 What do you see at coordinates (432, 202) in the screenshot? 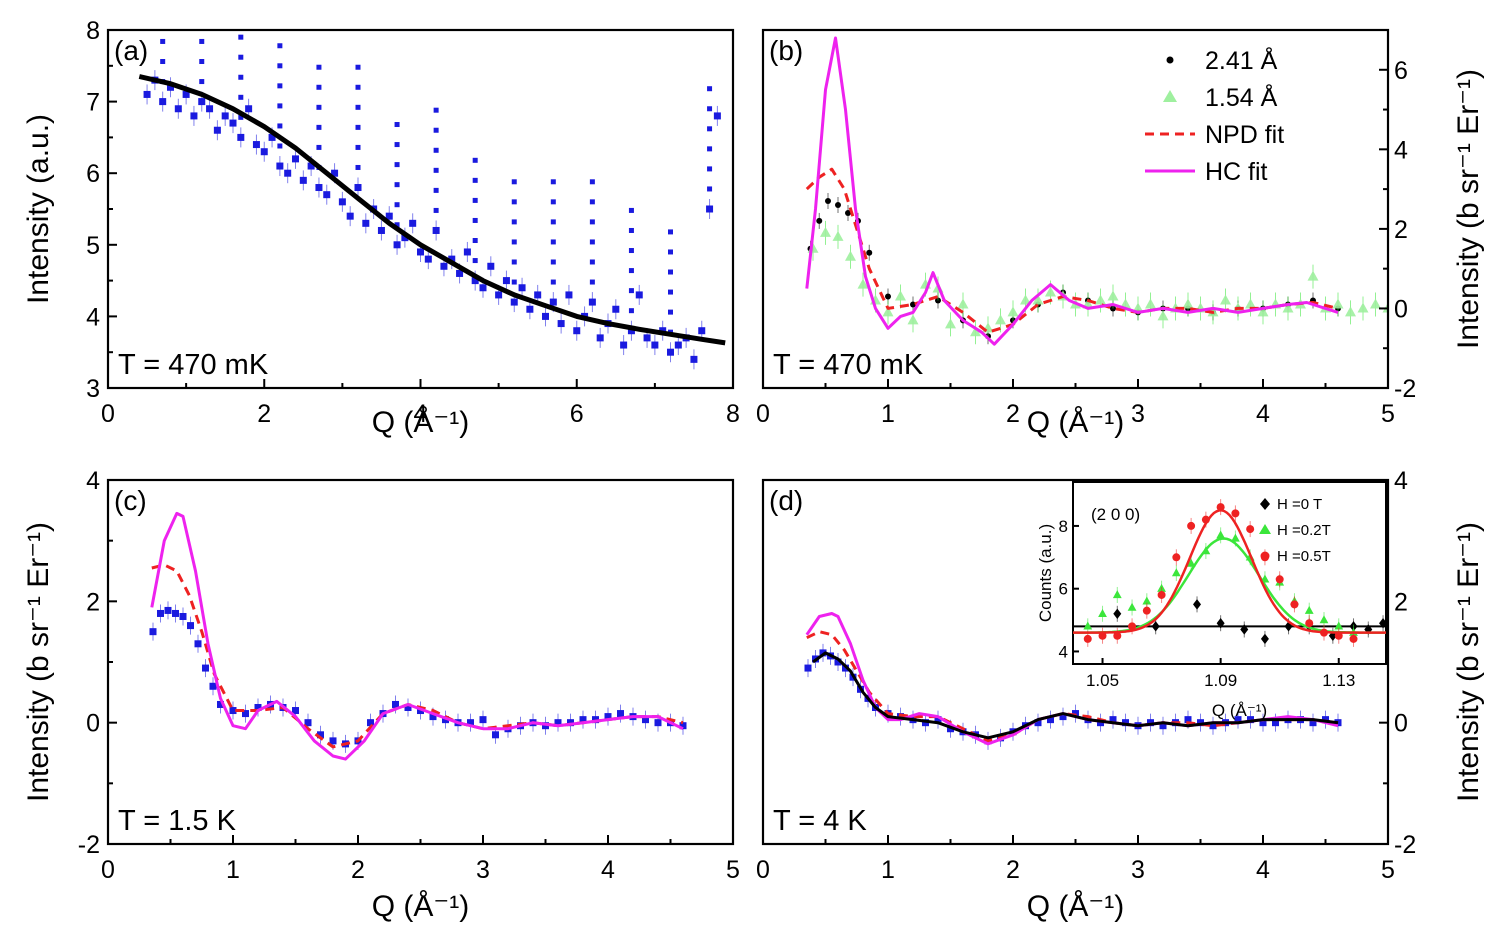
I see `marks-a` at bounding box center [432, 202].